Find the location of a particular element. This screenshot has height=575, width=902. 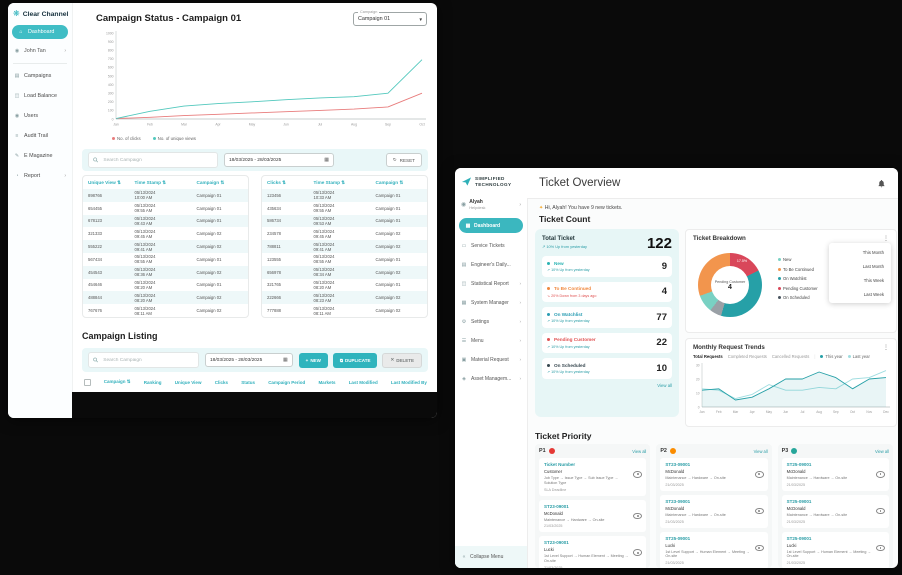

duplicate-button: ⧉ DUPLICATE is located at coordinates (355, 360).